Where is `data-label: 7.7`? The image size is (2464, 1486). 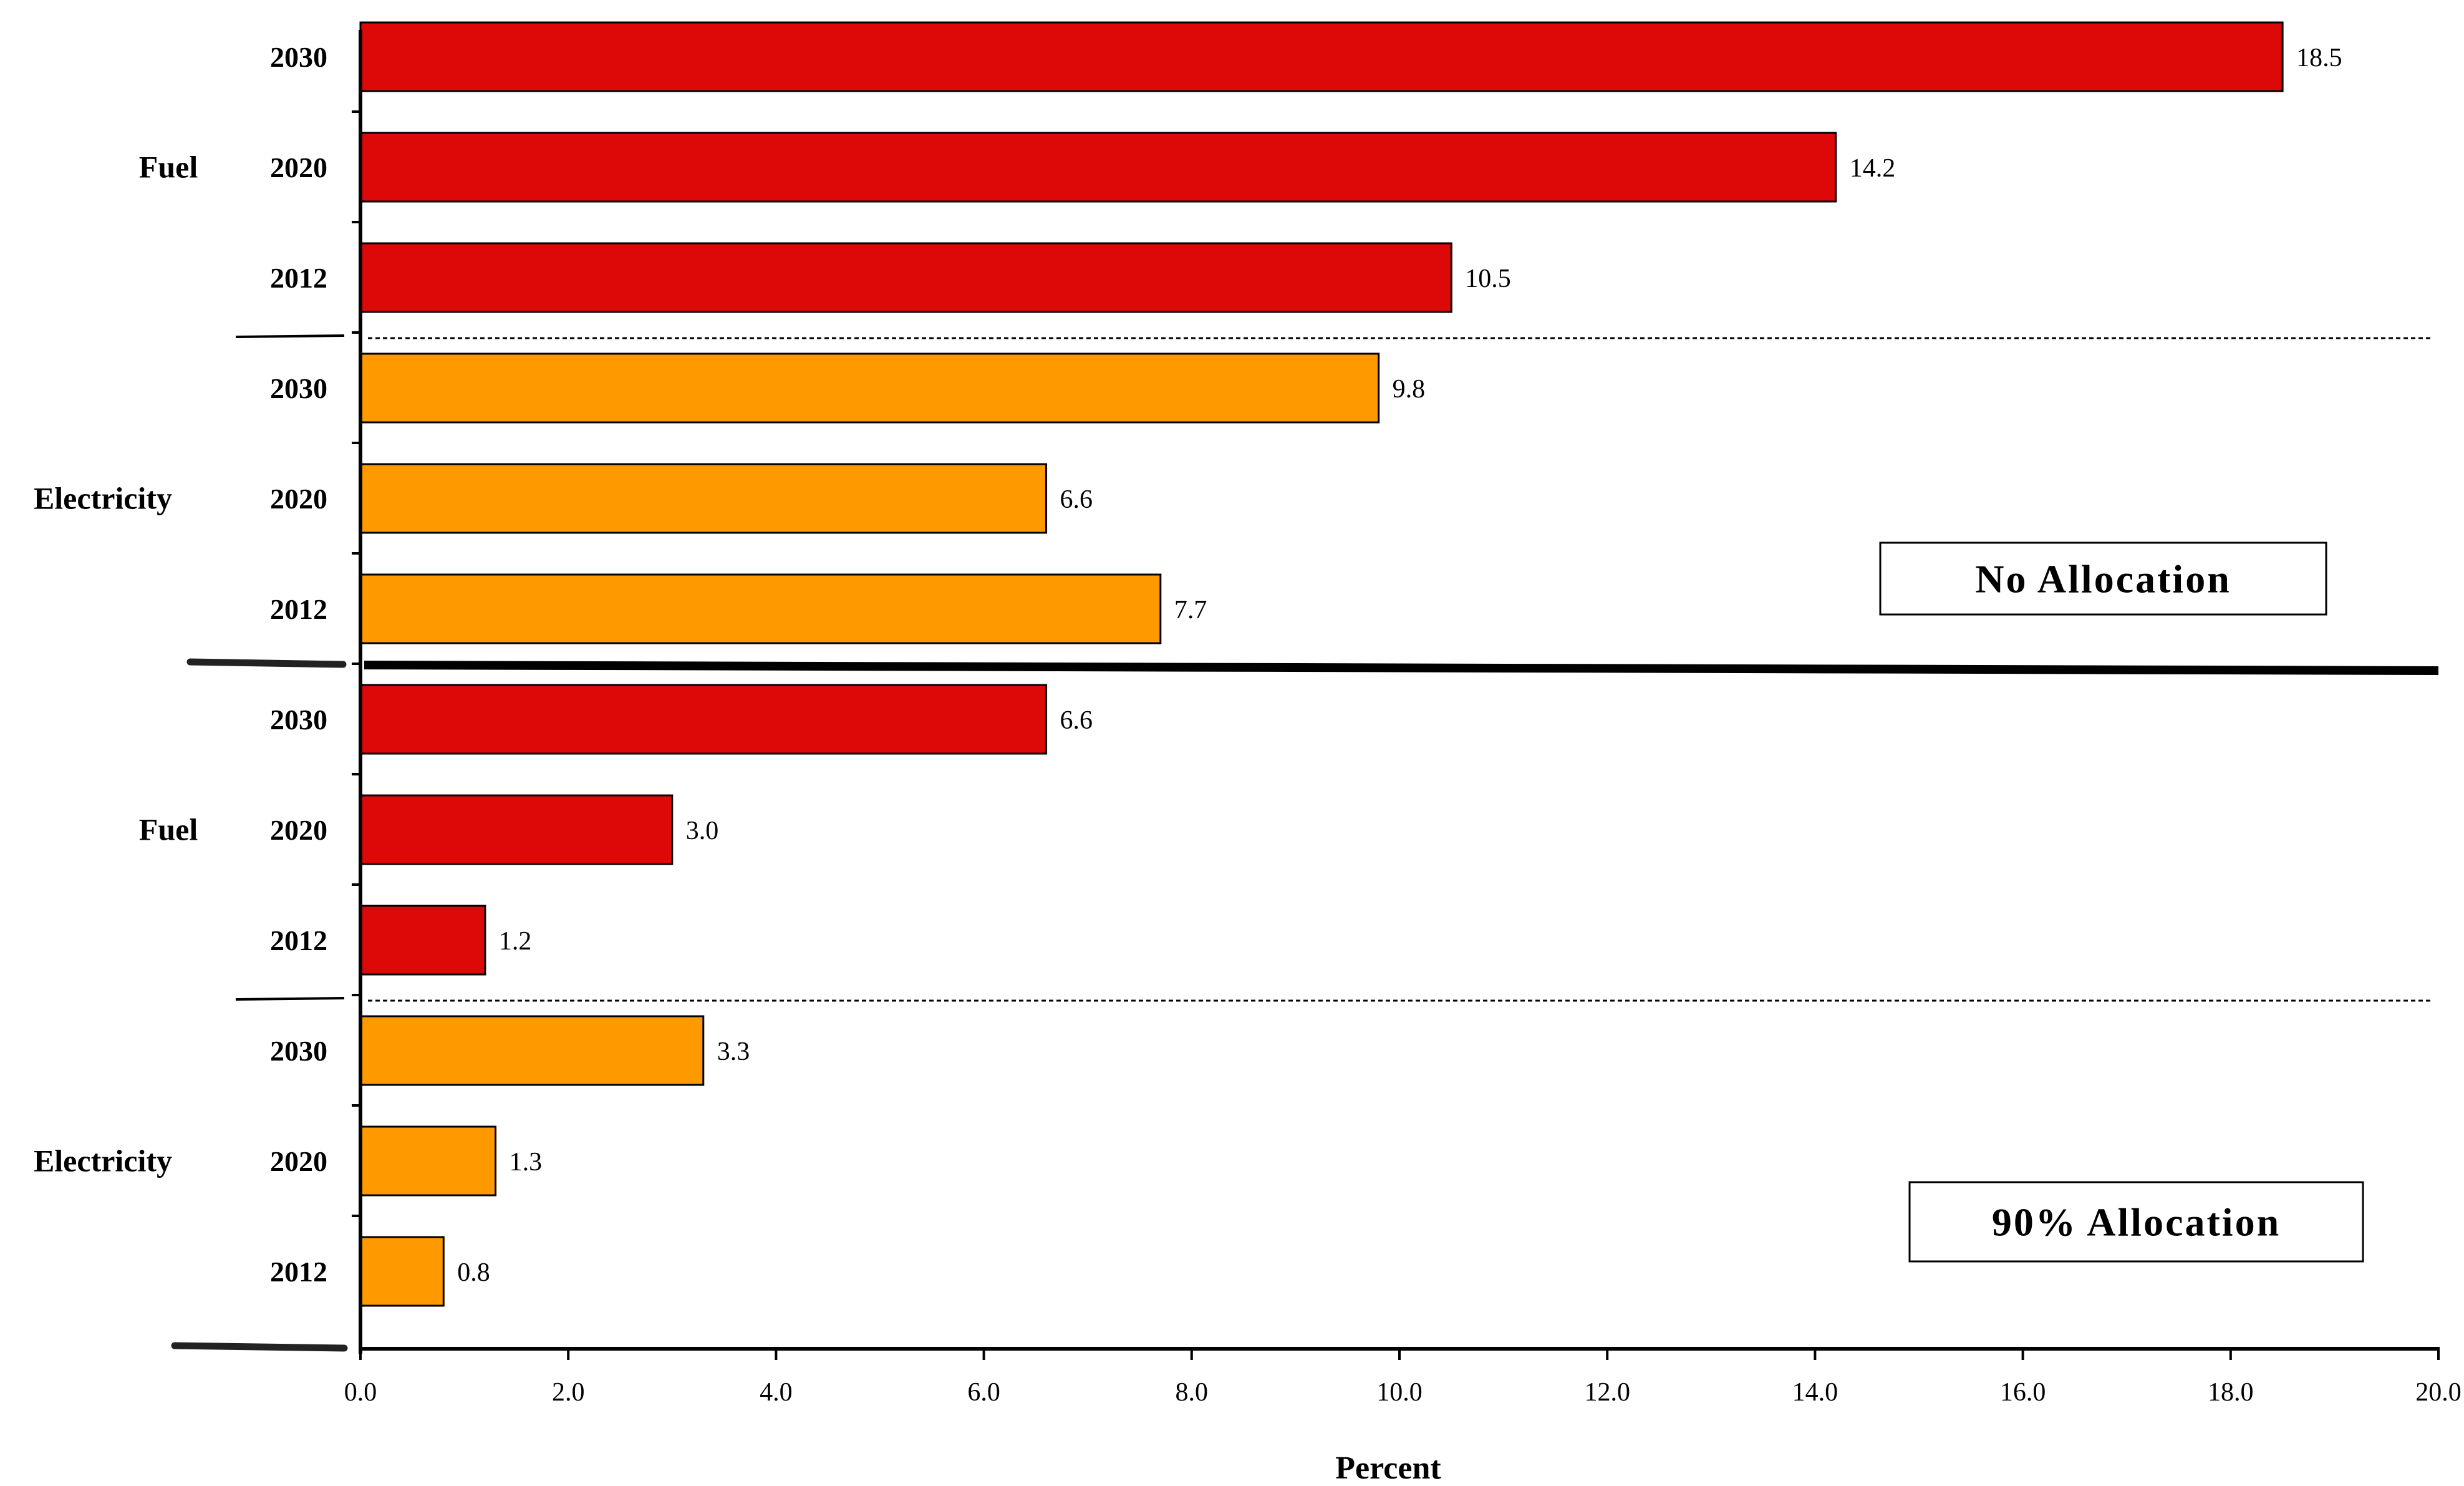 data-label: 7.7 is located at coordinates (1190, 610).